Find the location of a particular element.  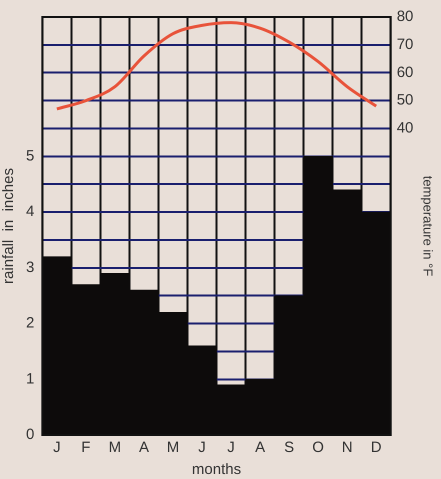

y2-tick-label: 60 is located at coordinates (405, 72).